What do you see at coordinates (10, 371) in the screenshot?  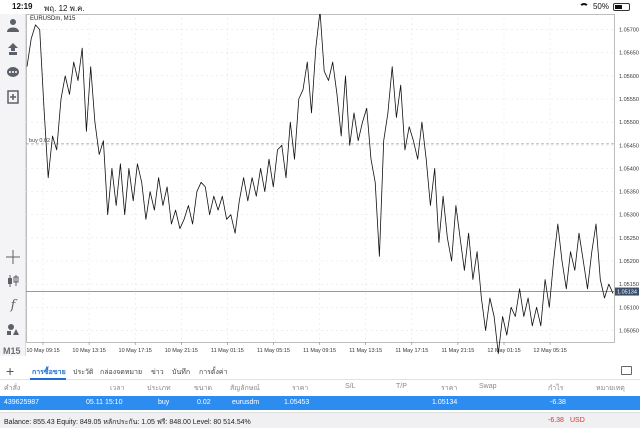 I see `add-order-button: +` at bounding box center [10, 371].